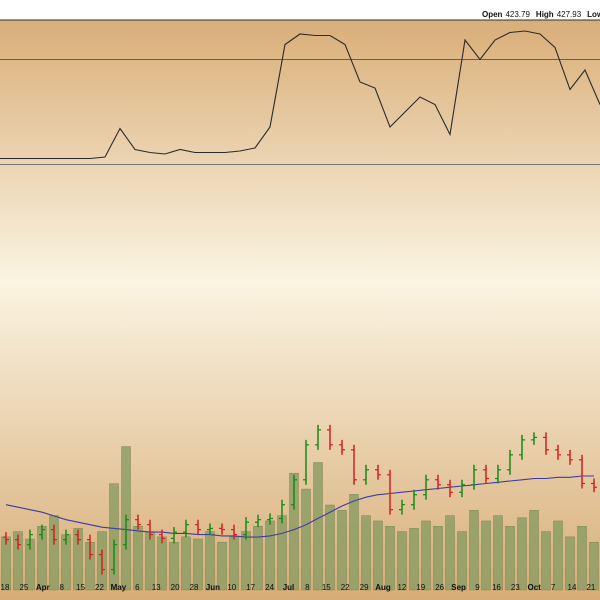  What do you see at coordinates (439, 587) in the screenshot?
I see `x-tick-label: 26` at bounding box center [439, 587].